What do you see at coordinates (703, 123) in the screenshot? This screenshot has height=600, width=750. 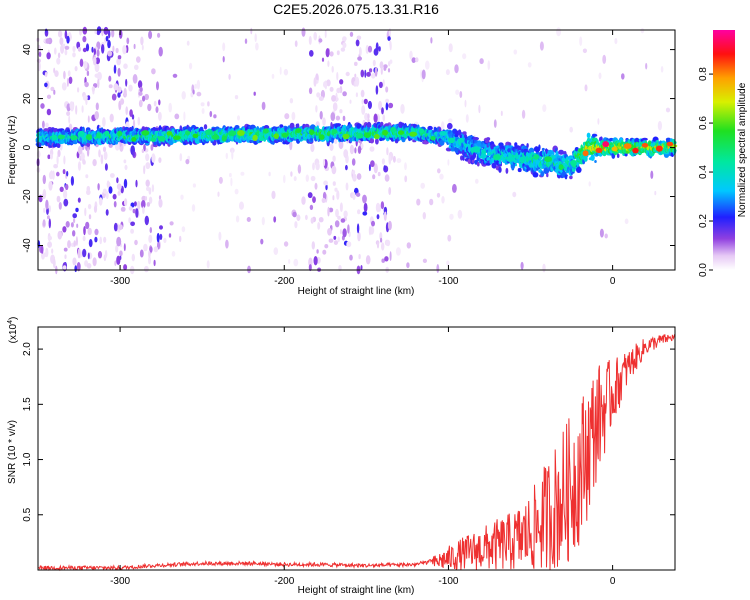 I see `colorbar-tick-label: 0.6` at bounding box center [703, 123].